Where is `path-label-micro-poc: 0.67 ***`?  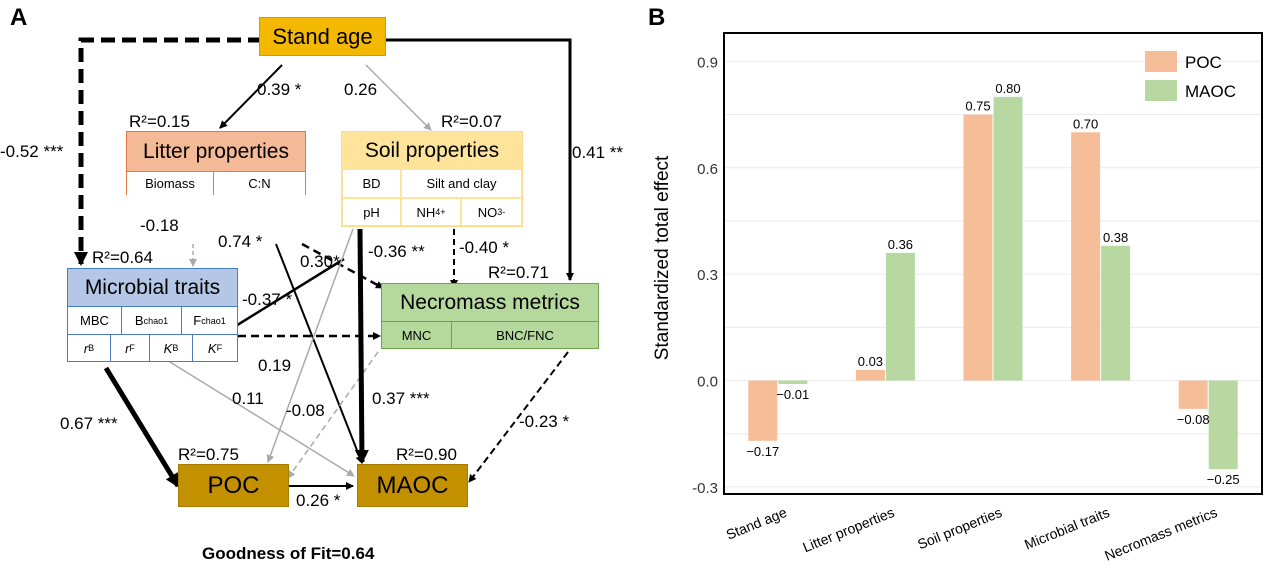 path-label-micro-poc: 0.67 *** is located at coordinates (89, 423).